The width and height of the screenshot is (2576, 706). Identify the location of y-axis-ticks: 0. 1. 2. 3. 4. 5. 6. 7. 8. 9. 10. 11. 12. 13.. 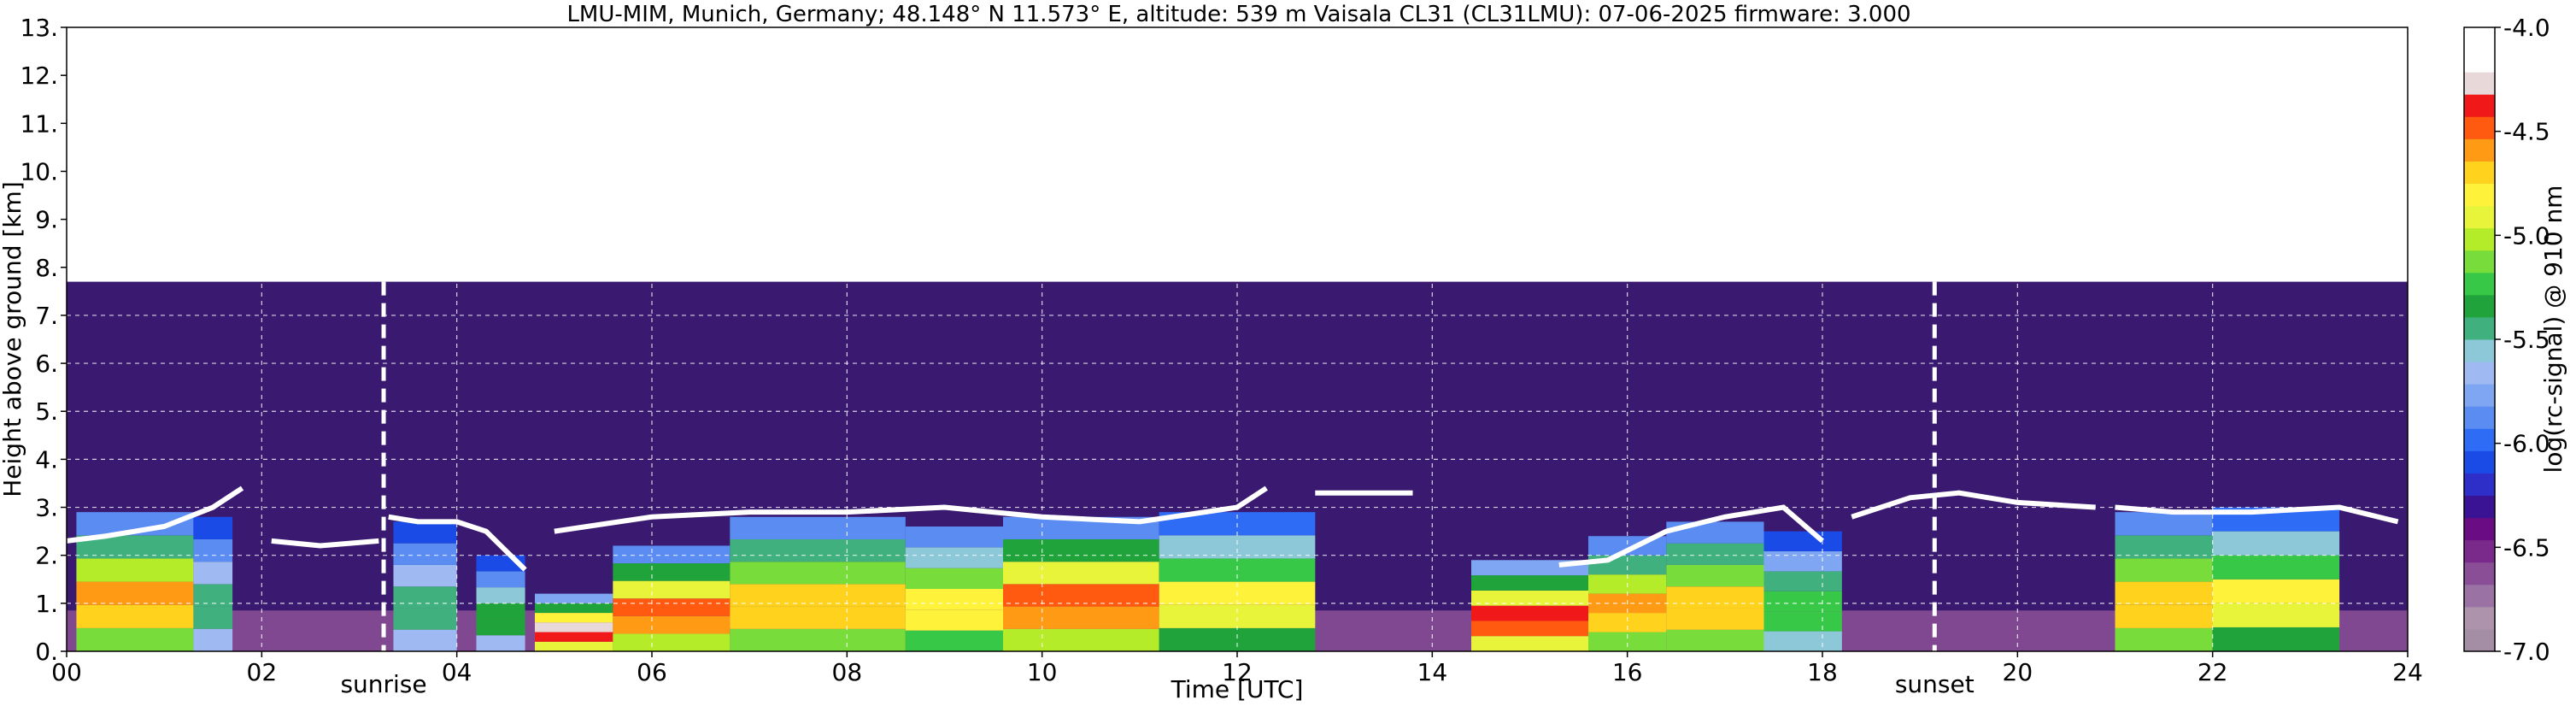
(43, 340).